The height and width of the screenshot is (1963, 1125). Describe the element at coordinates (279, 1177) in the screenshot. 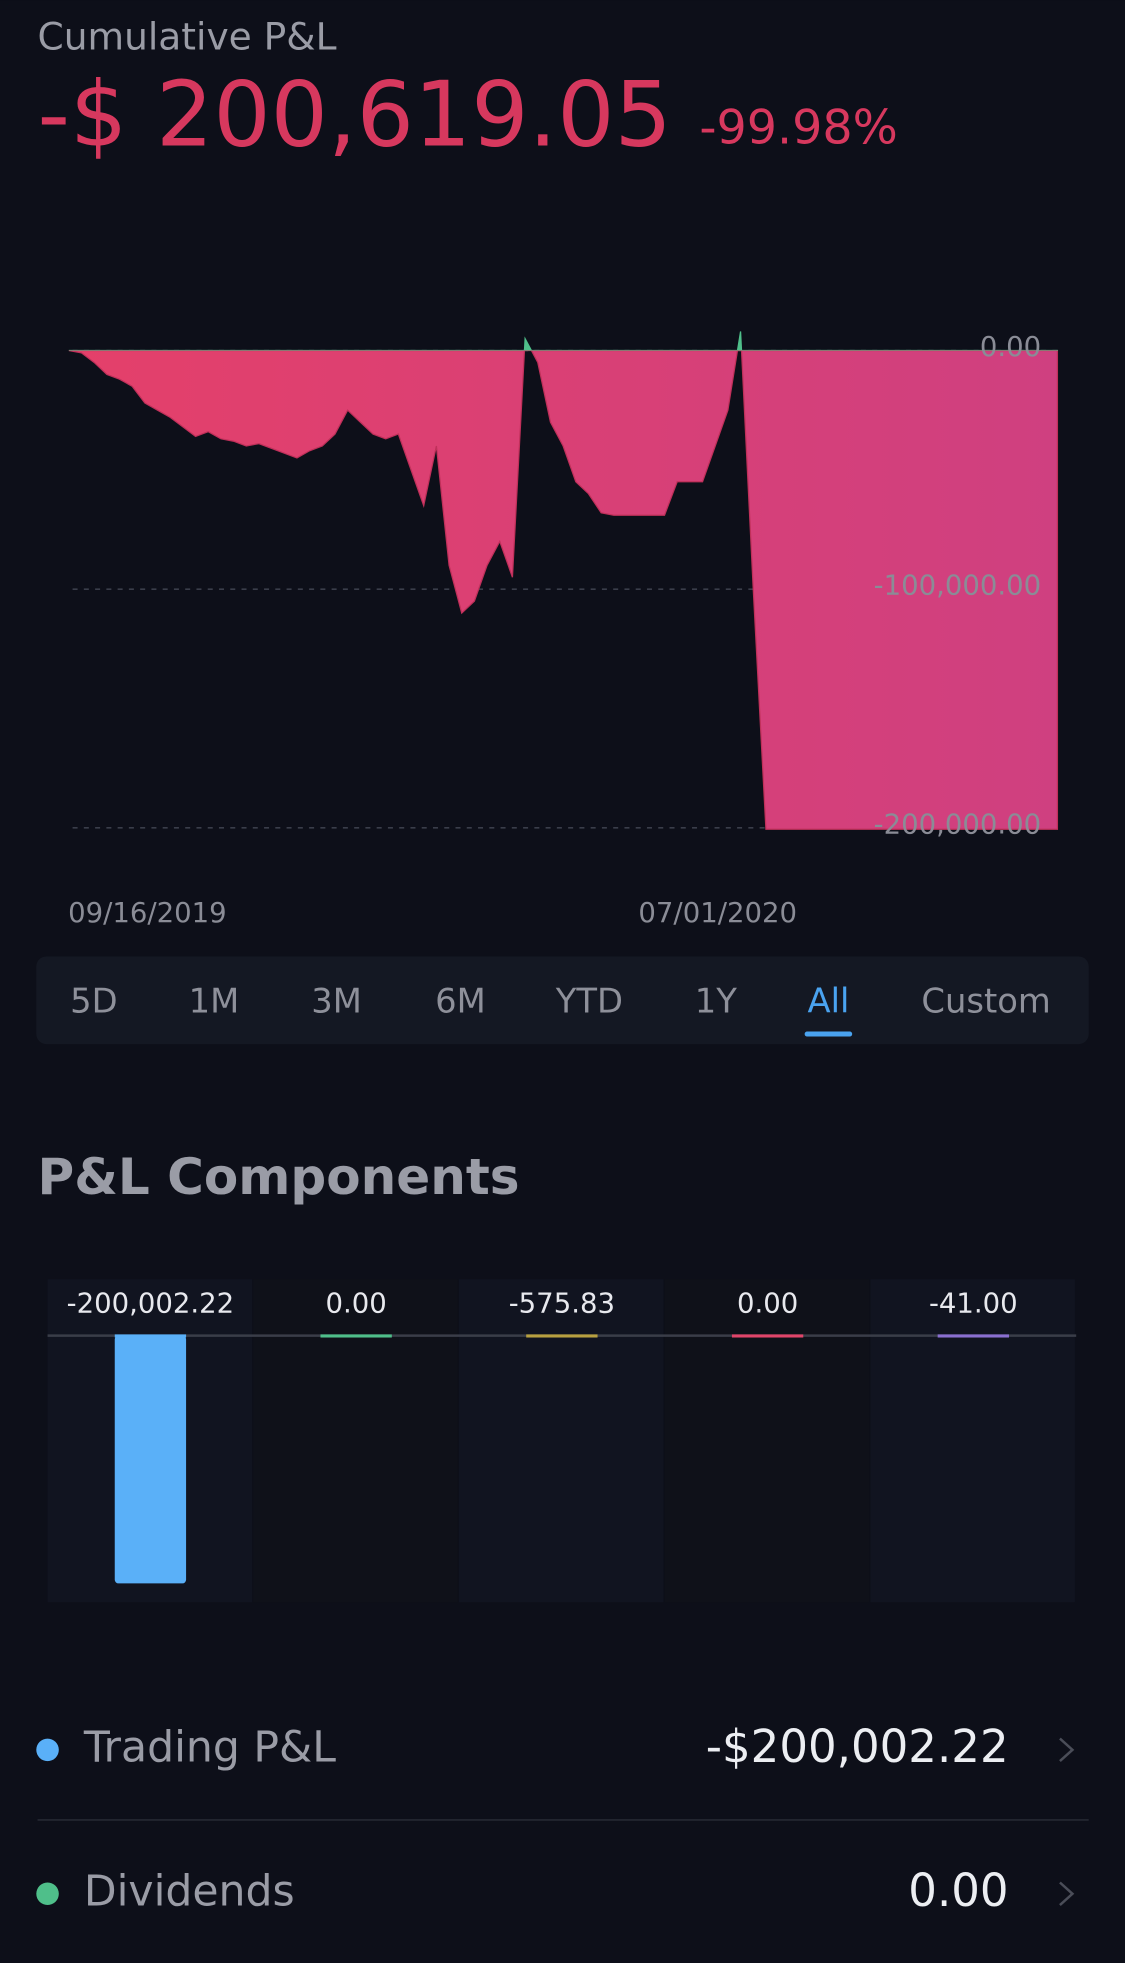

I see `section-title: P&L Components` at that location.